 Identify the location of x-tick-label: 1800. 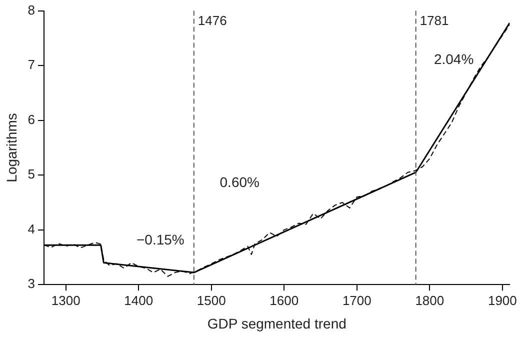
(429, 300).